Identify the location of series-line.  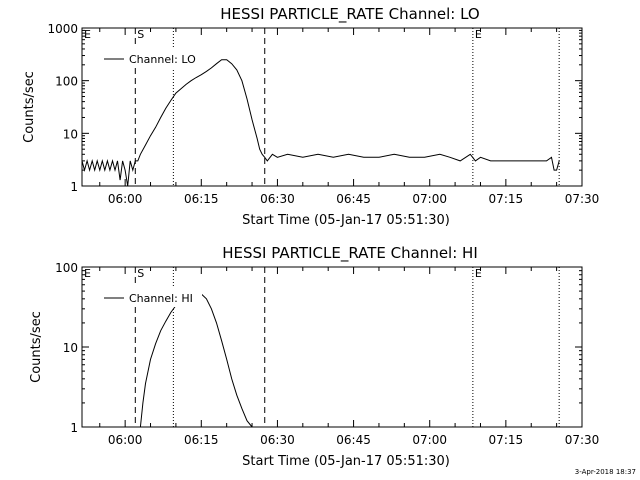
(196, 359).